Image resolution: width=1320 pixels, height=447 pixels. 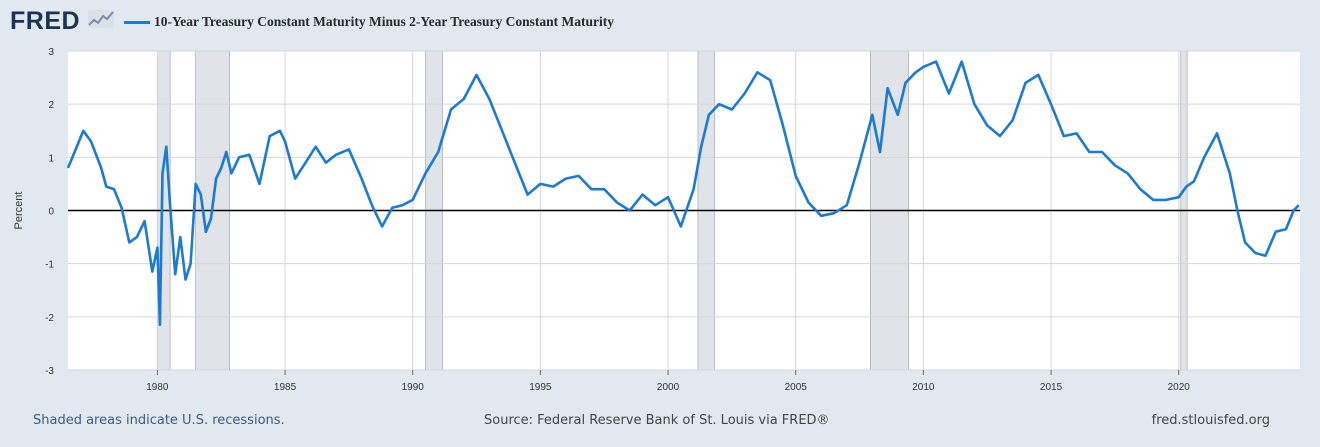 What do you see at coordinates (45, 21) in the screenshot?
I see `fred-logo: FRED` at bounding box center [45, 21].